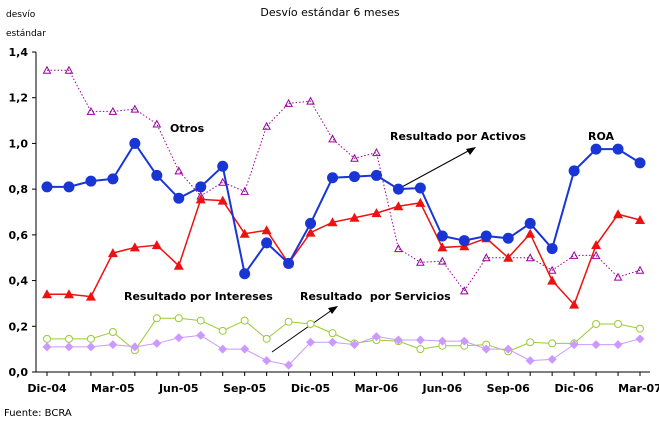 The width and height of the screenshot is (659, 422). What do you see at coordinates (377, 388) in the screenshot?
I see `x-tick-label: Mar-06` at bounding box center [377, 388].